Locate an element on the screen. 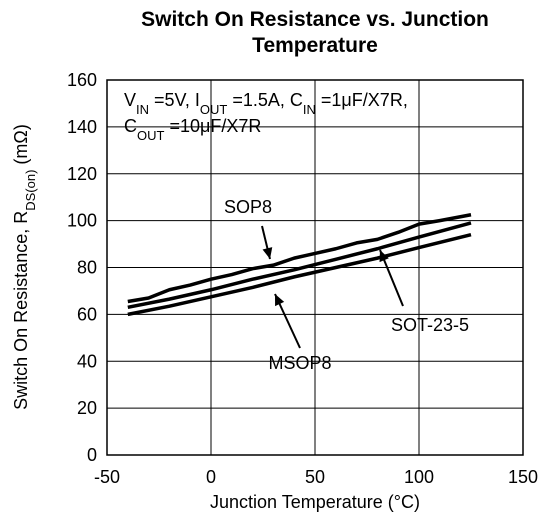 Image resolution: width=538 pixels, height=518 pixels. y-axis-label-part: Switch On Resistance, R is located at coordinates (21, 310).